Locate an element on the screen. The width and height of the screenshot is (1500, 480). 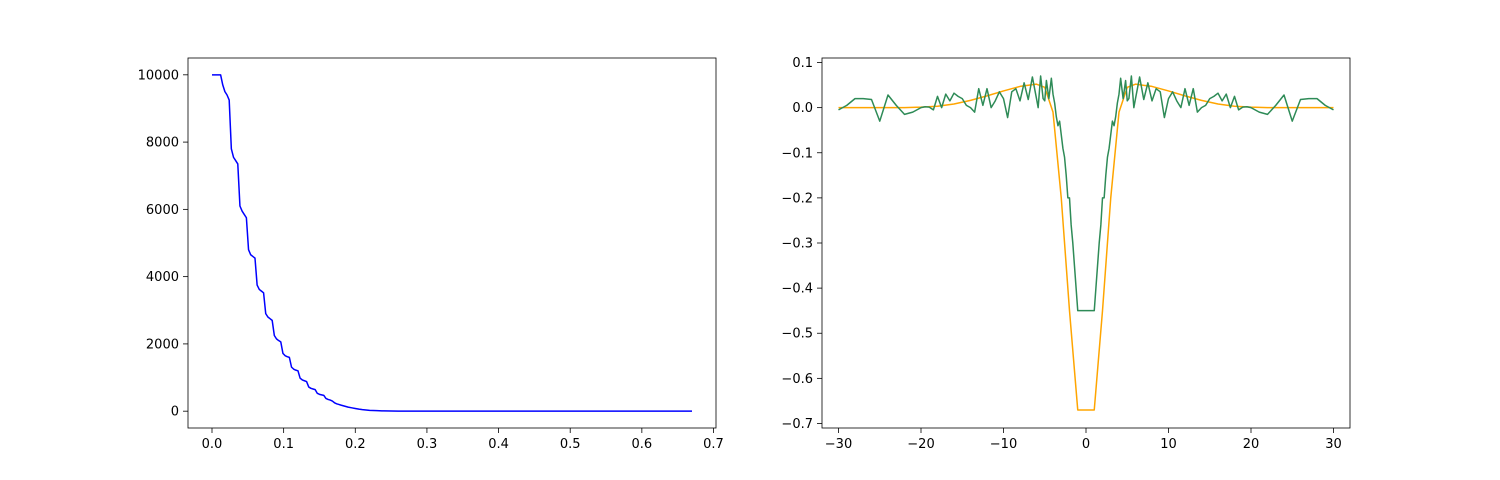
right-y-tick-label: 0.0 is located at coordinates (802, 108).